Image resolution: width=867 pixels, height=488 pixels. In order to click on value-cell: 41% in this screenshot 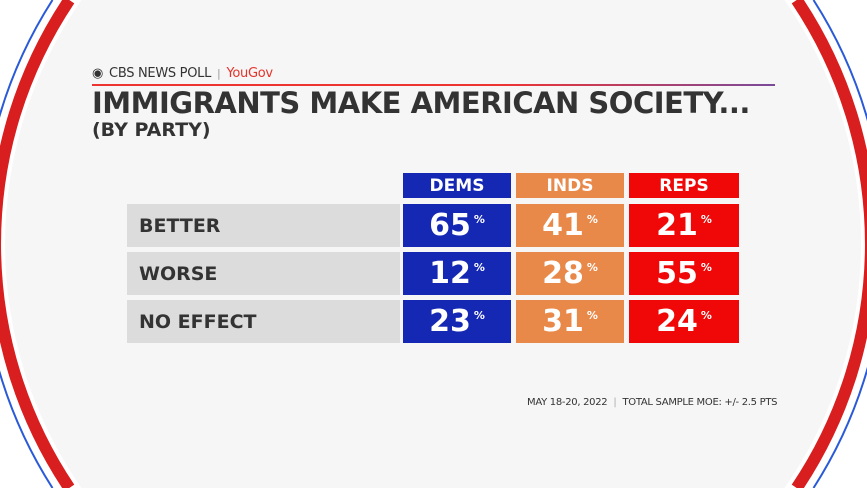, I will do `click(570, 225)`.